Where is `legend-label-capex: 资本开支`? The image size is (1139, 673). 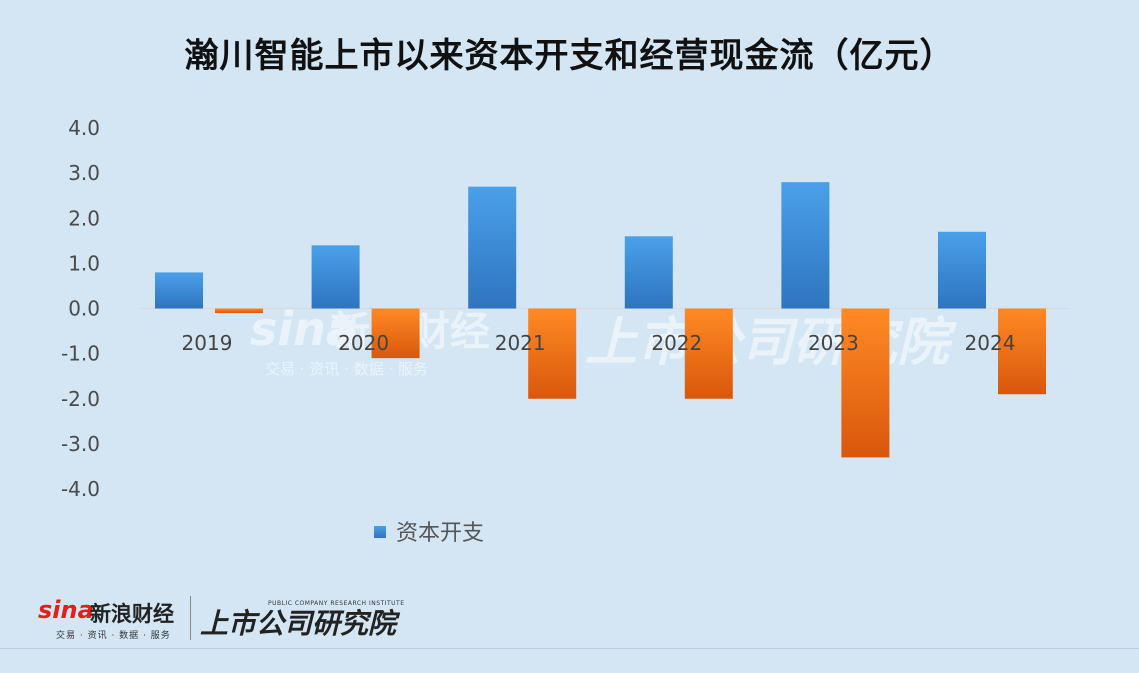 legend-label-capex: 资本开支 is located at coordinates (440, 533).